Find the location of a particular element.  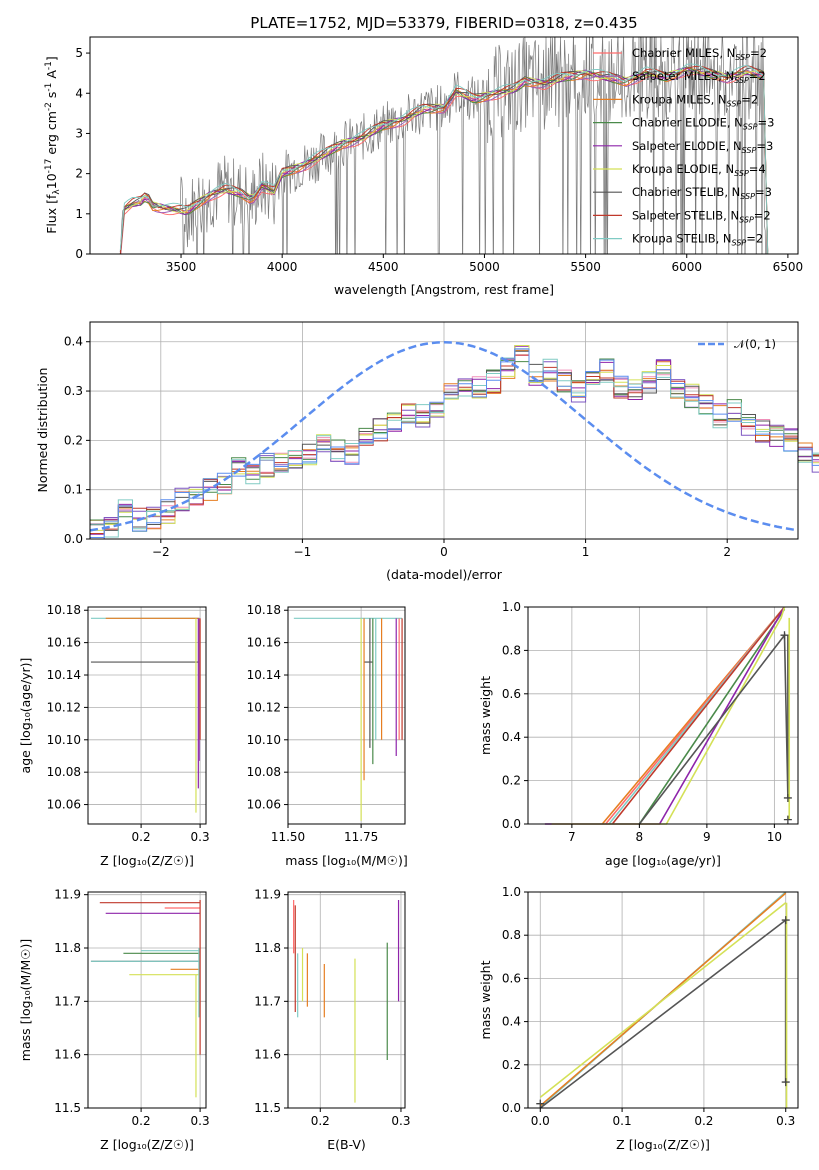

ageZ-marks is located at coordinates (145, 715).